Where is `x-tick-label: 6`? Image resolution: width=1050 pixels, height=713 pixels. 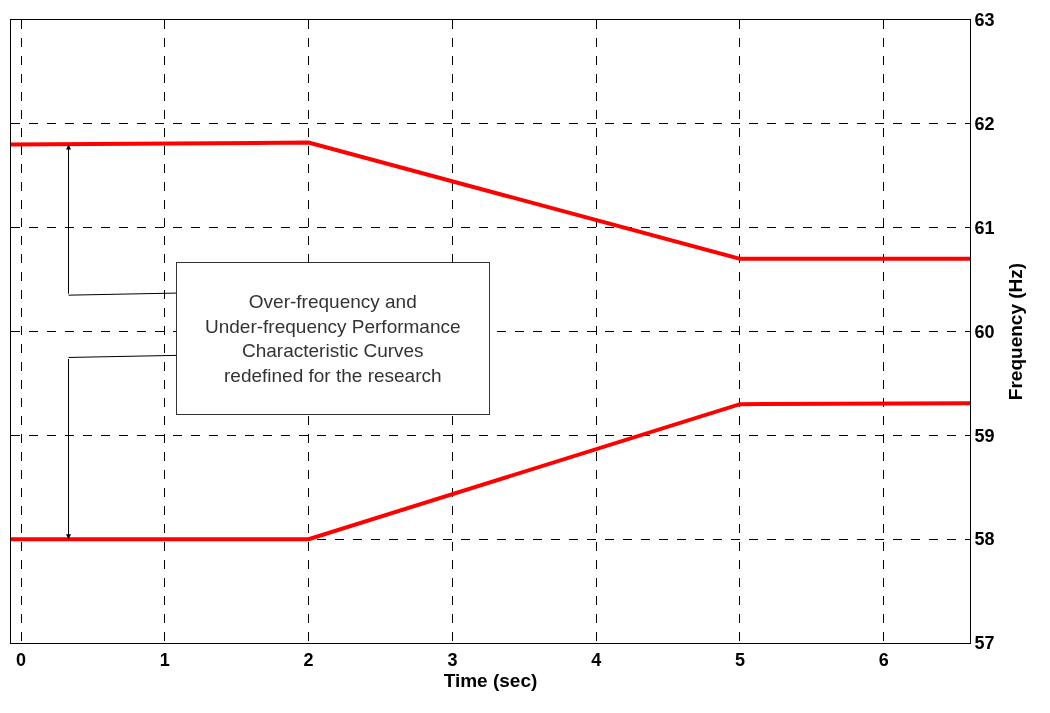 x-tick-label: 6 is located at coordinates (883, 659).